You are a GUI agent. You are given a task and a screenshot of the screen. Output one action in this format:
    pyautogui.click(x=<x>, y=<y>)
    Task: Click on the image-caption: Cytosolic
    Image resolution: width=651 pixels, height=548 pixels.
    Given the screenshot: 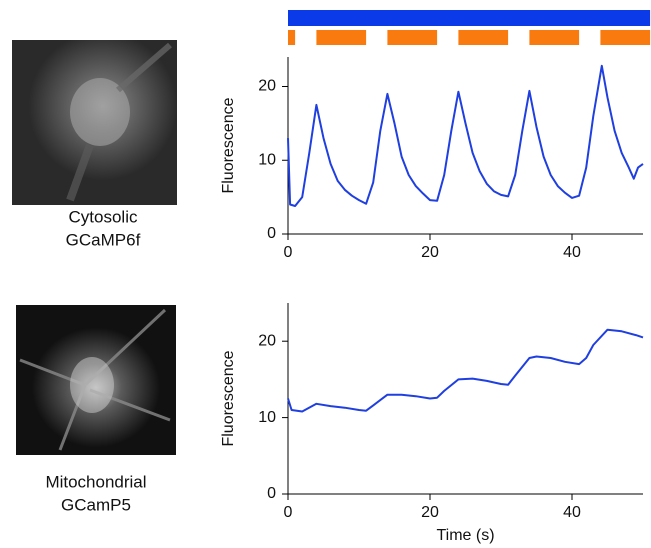 What is the action you would take?
    pyautogui.click(x=103, y=216)
    